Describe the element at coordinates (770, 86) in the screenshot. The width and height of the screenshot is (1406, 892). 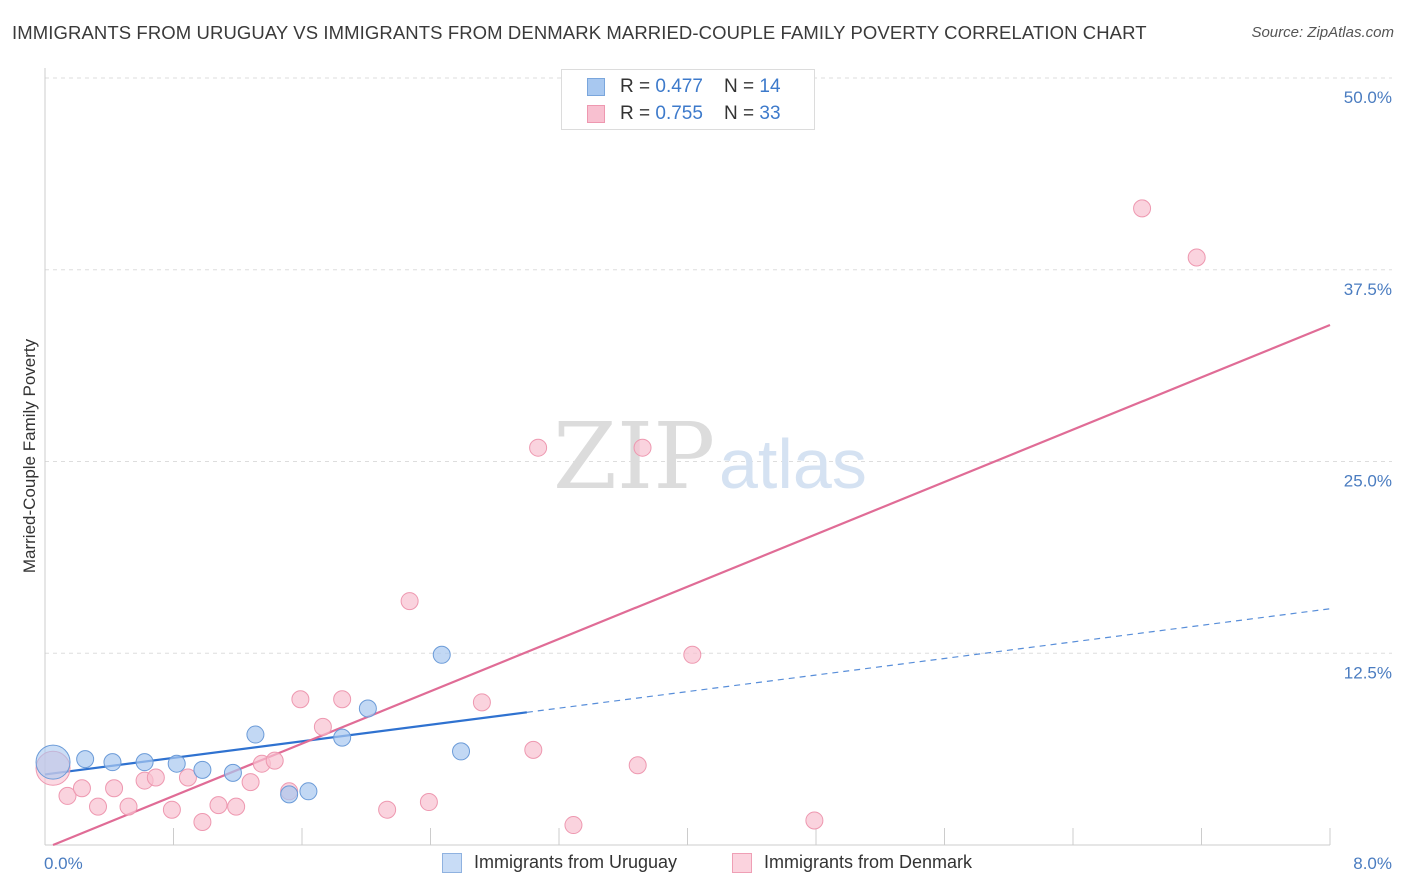
I see `n-value-uruguay: 14` at that location.